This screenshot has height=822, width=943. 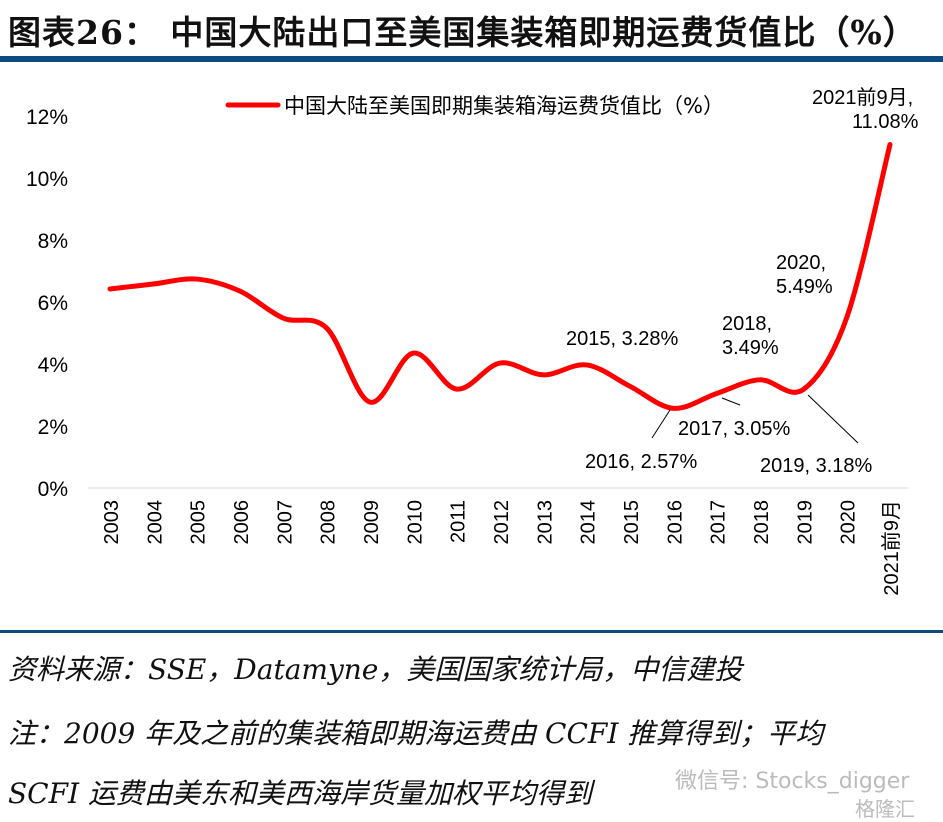 I want to click on footer-divider, so click(x=471, y=631).